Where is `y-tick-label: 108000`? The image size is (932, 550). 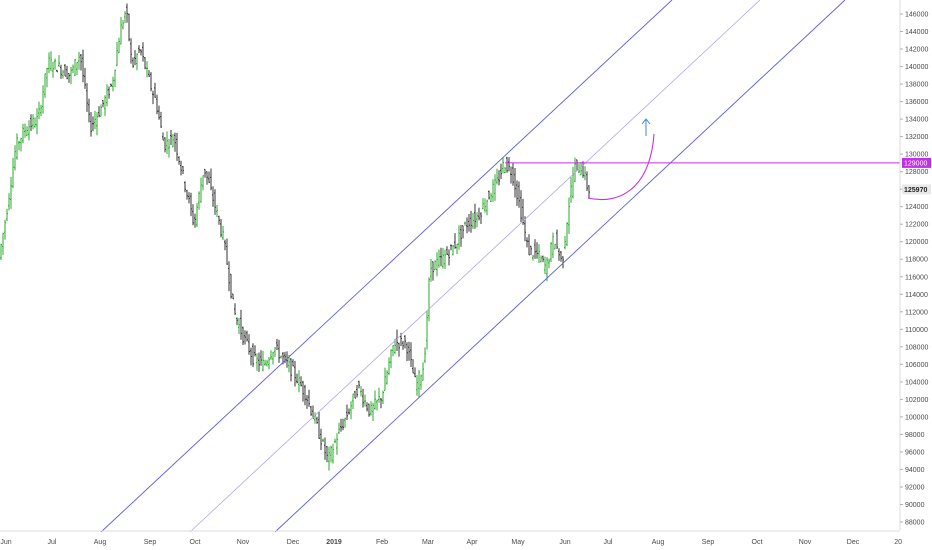
y-tick-label: 108000 is located at coordinates (916, 347).